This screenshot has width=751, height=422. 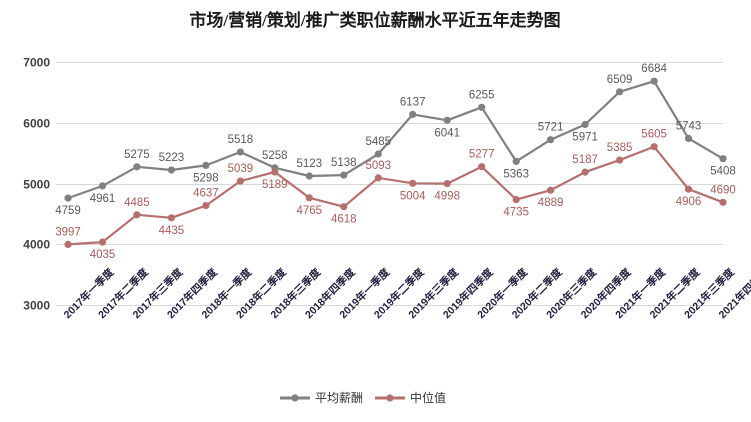 I want to click on data-label: 4485, so click(x=137, y=203).